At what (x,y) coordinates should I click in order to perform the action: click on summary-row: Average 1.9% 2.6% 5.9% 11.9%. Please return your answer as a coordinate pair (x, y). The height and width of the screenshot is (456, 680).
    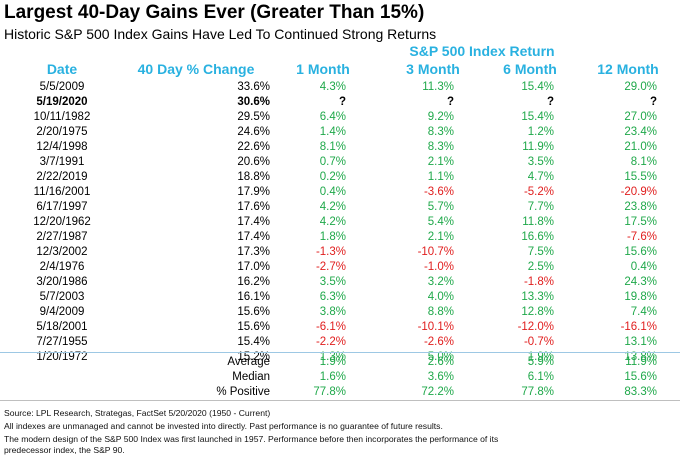
    Looking at the image, I should click on (340, 362).